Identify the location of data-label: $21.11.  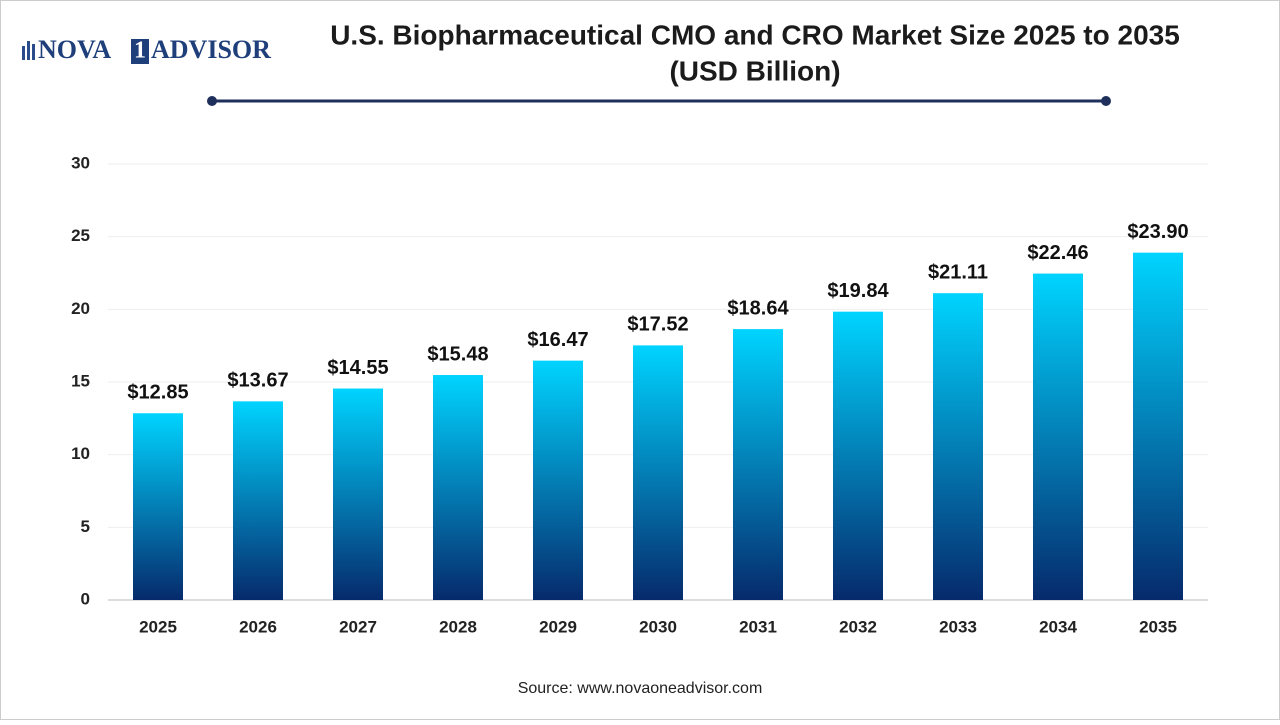
(958, 272).